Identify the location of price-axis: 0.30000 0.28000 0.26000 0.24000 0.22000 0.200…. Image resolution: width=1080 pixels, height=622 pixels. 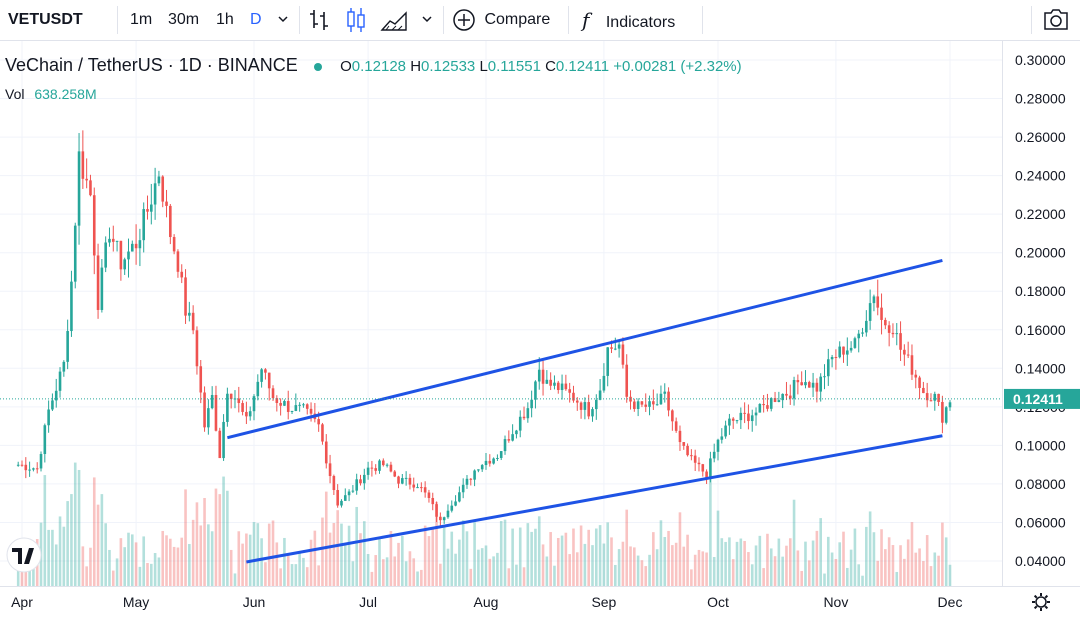
(1041, 313).